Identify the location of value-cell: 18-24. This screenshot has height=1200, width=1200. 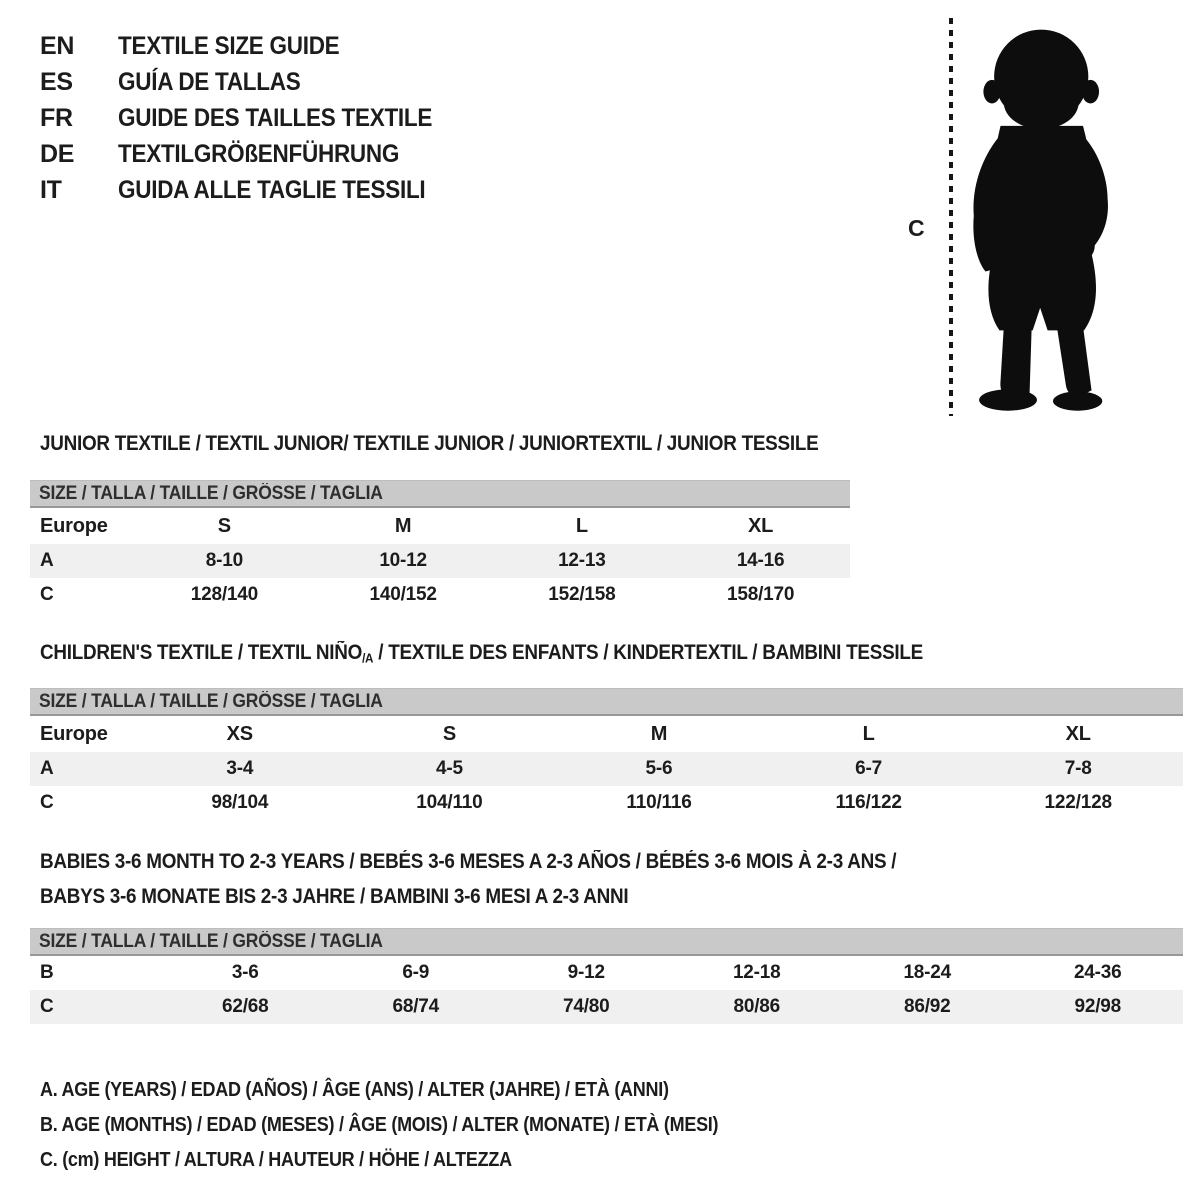
(927, 972).